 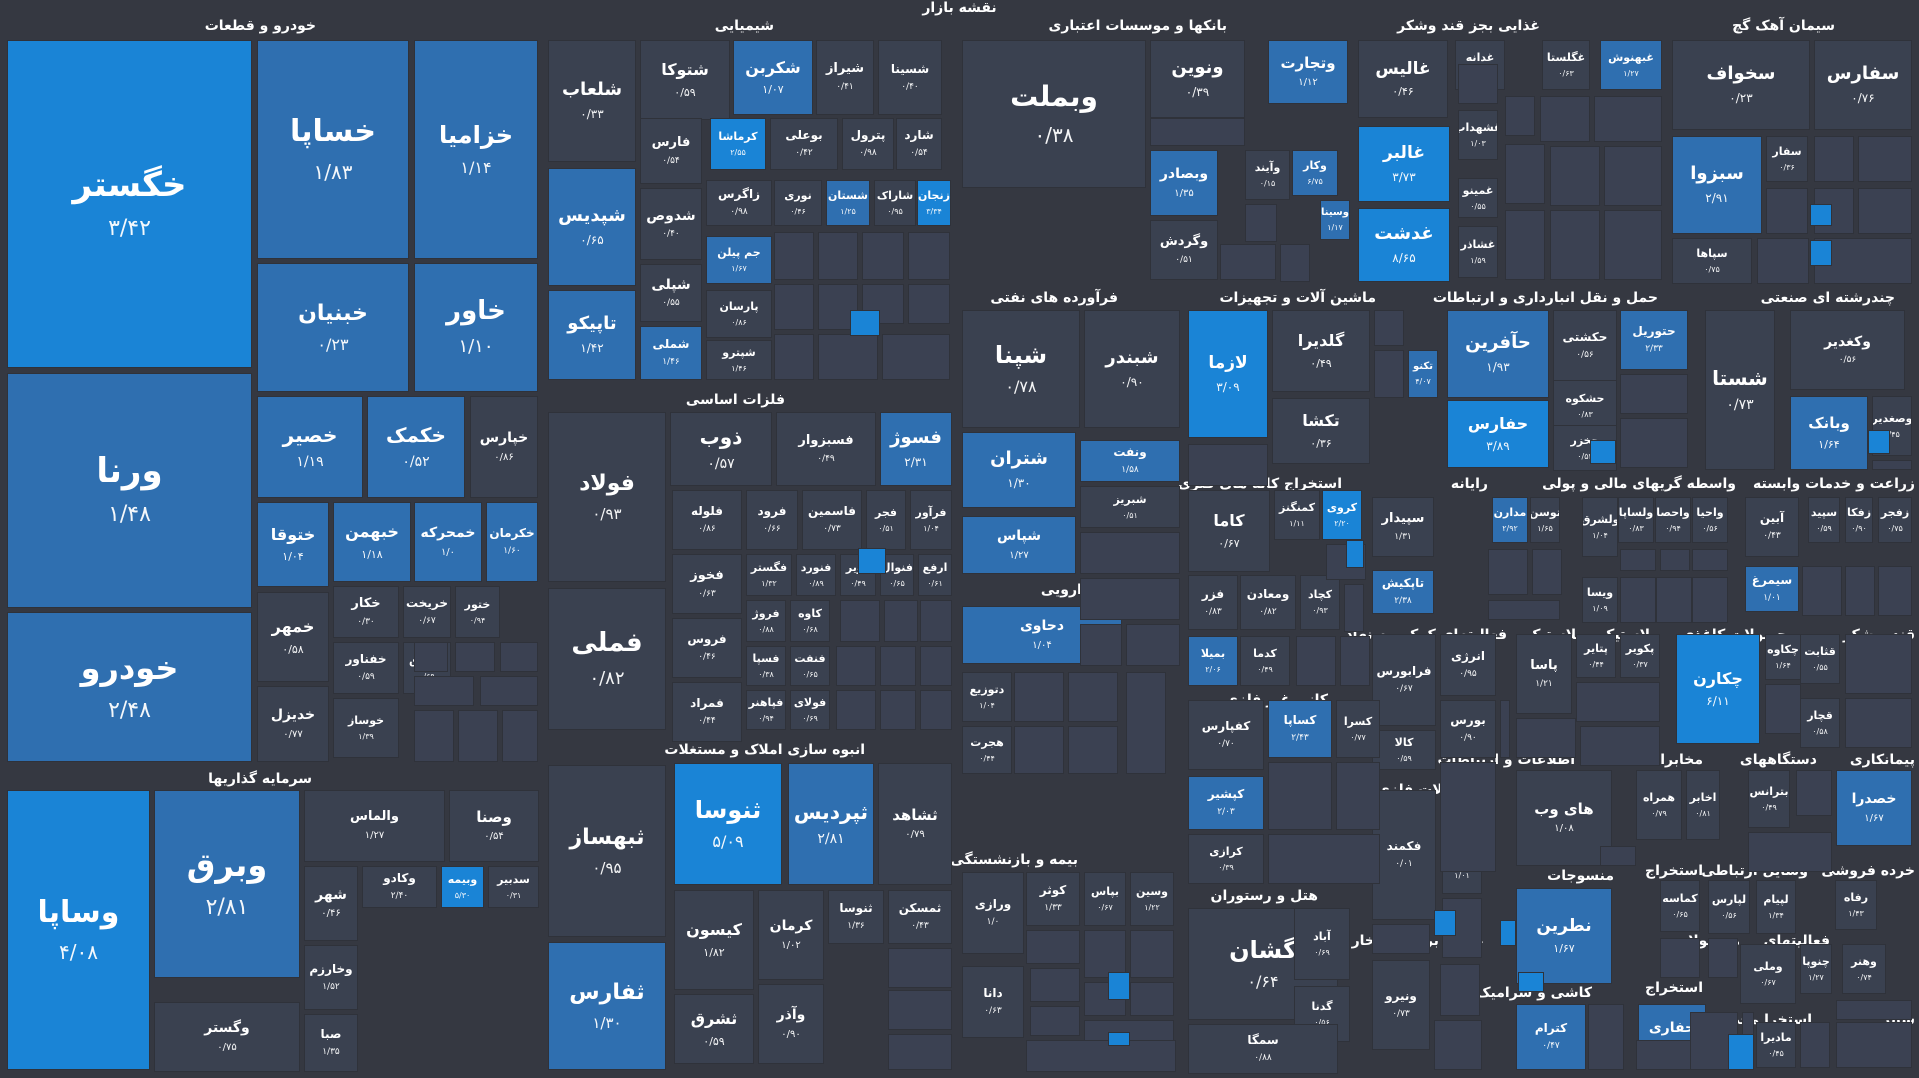 I want to click on ticker-tile: اخابر ۰/۸۱, so click(x=1703, y=805).